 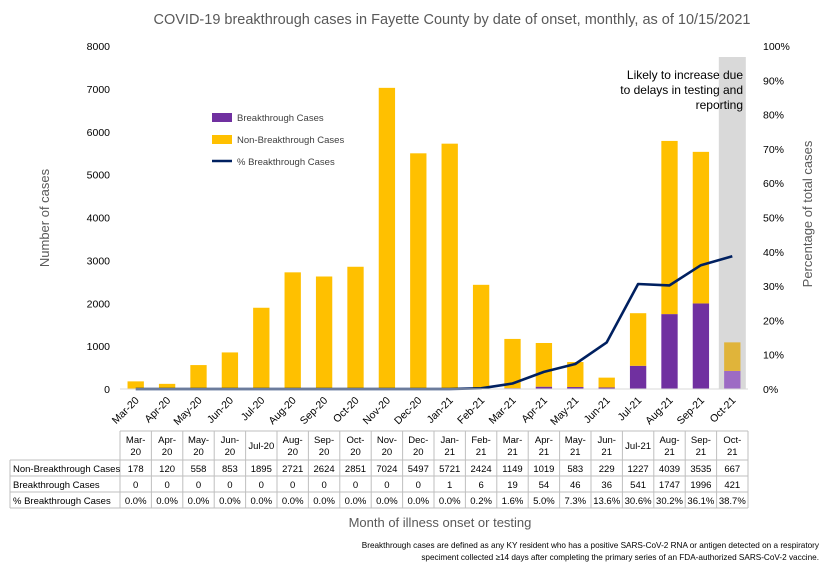 I want to click on x-tick-label: Jun-20, so click(x=220, y=410).